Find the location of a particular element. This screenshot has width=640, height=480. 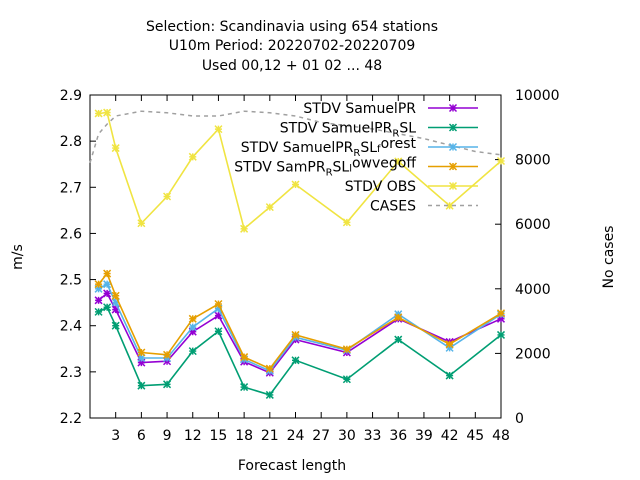

x-tick-label: 45 is located at coordinates (475, 436).